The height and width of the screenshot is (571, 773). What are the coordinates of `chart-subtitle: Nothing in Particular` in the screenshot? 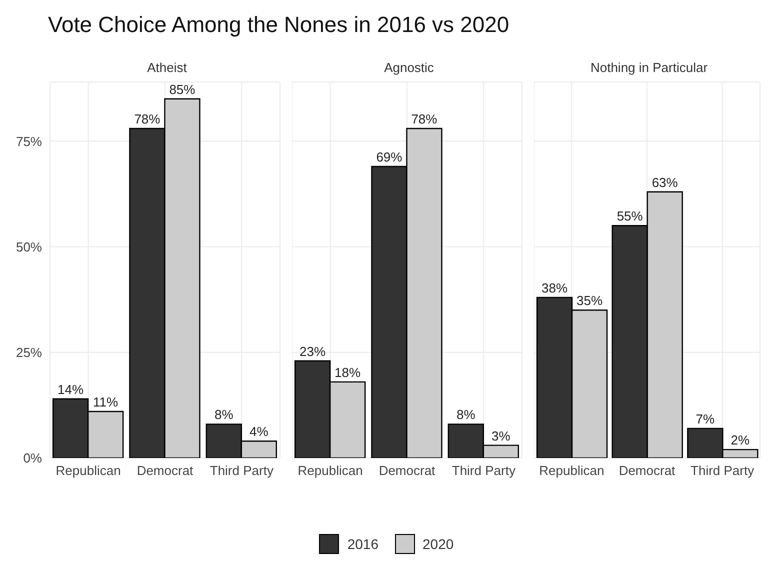 It's located at (649, 67).